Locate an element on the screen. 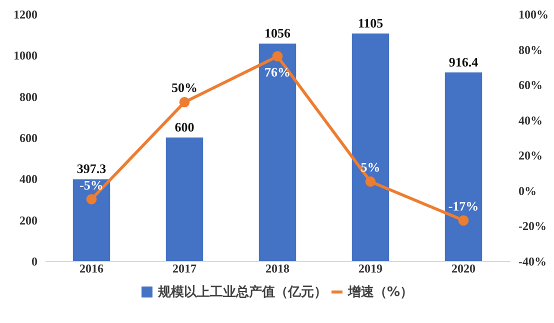 The height and width of the screenshot is (323, 554). data-label: 1056 is located at coordinates (277, 33).